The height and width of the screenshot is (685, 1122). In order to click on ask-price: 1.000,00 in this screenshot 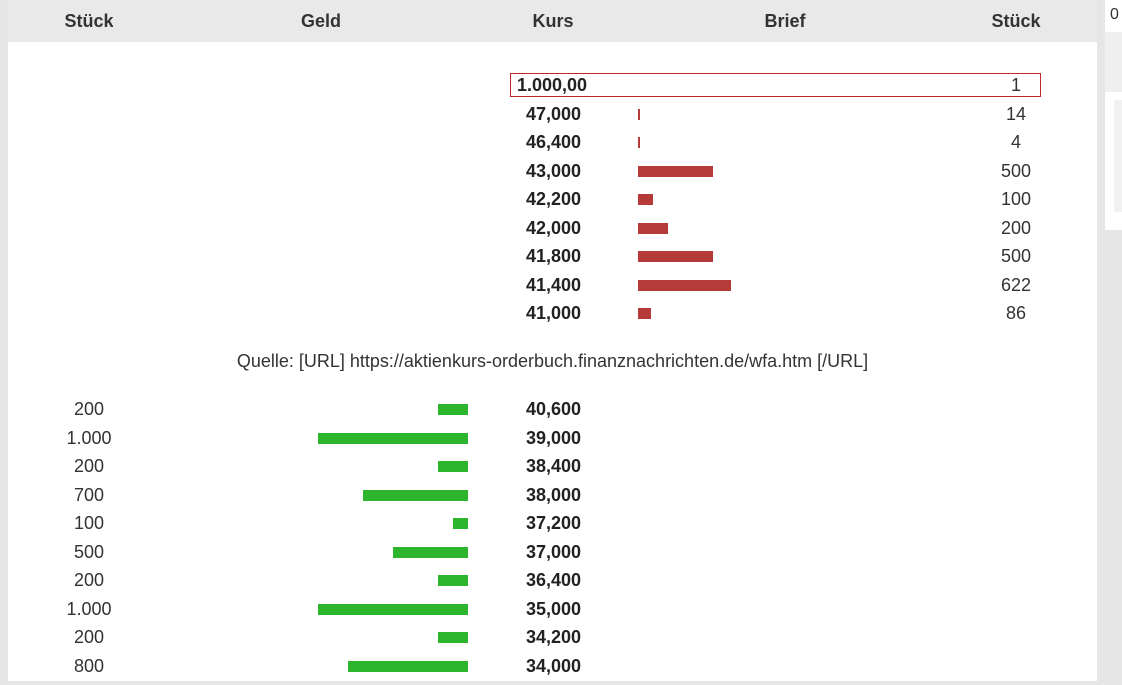, I will do `click(552, 85)`.